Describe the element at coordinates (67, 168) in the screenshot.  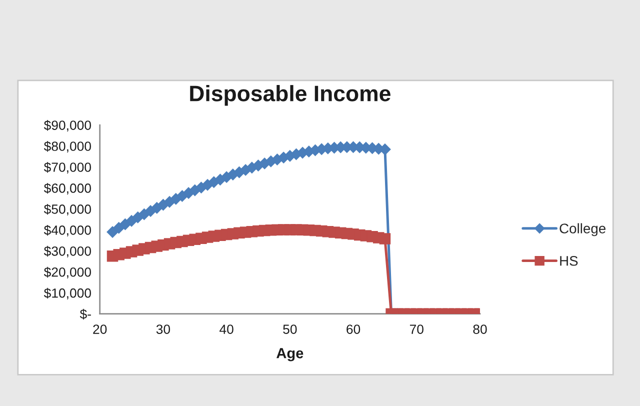
I see `y-tick-label: $70,000` at that location.